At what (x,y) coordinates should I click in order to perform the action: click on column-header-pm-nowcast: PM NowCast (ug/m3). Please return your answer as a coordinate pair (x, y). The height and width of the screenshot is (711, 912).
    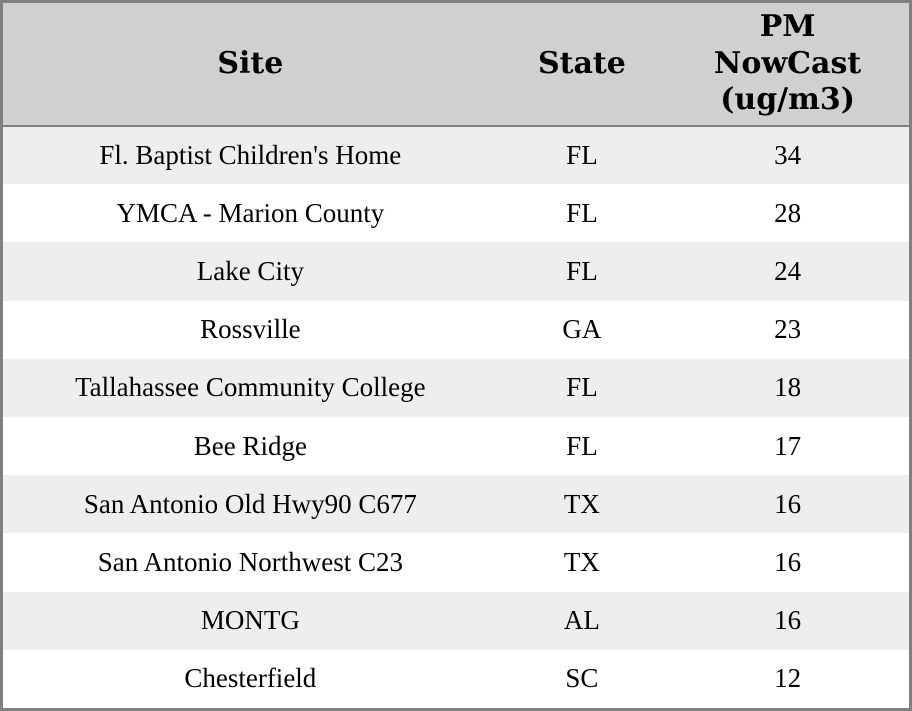
    Looking at the image, I should click on (787, 65).